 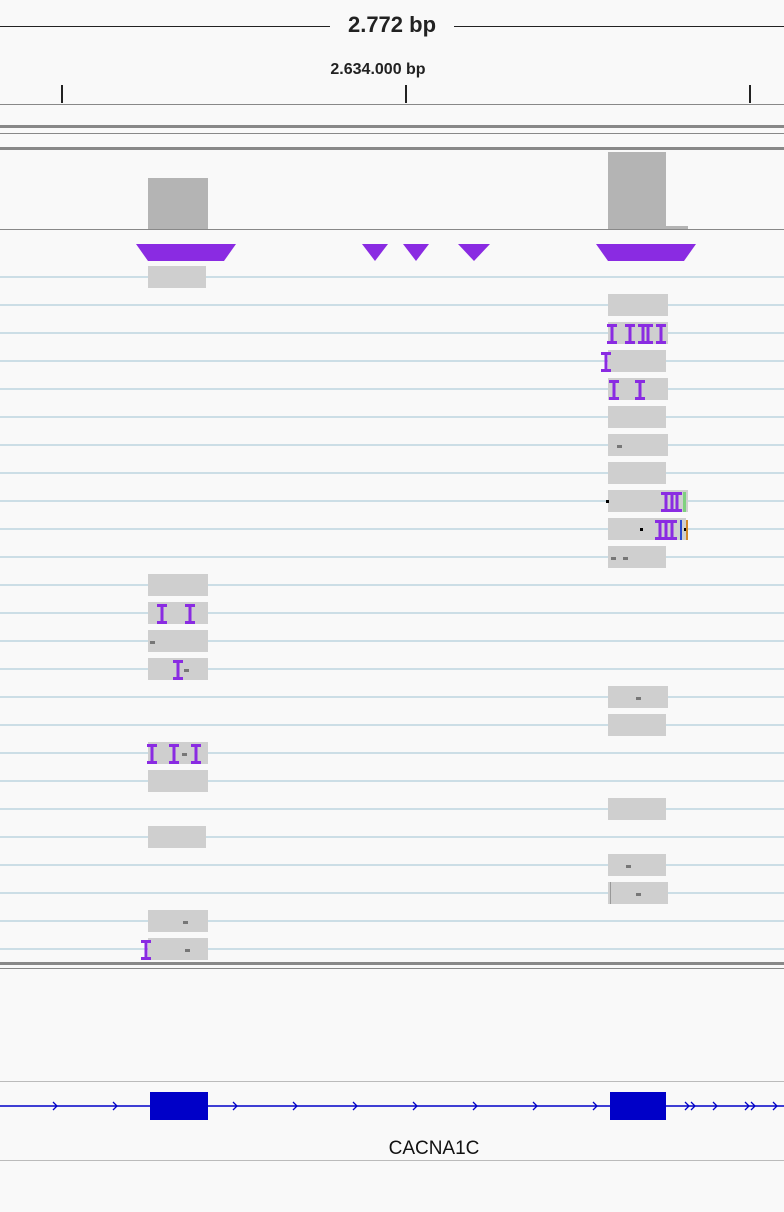 I want to click on gene-track-bottom, so click(x=392, y=1160).